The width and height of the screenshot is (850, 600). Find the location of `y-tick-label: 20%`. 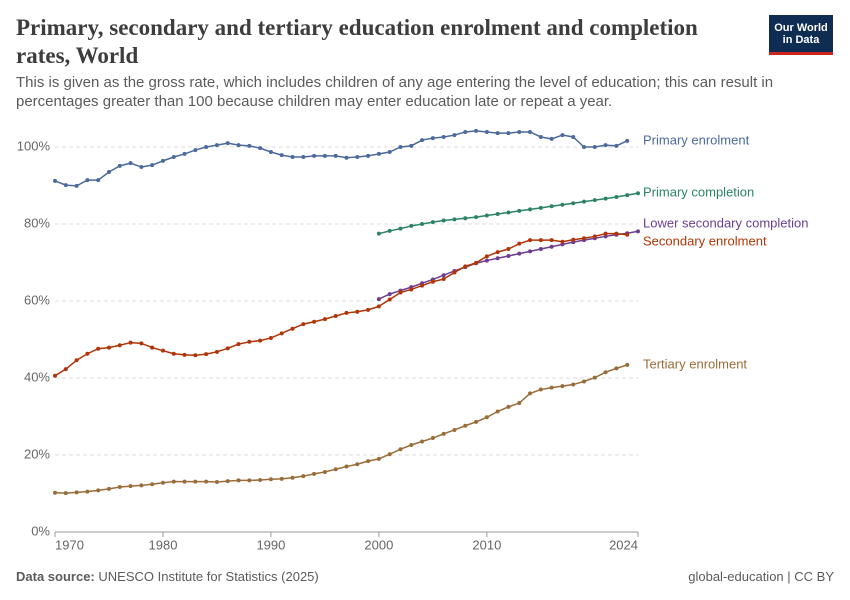

y-tick-label: 20% is located at coordinates (37, 453).